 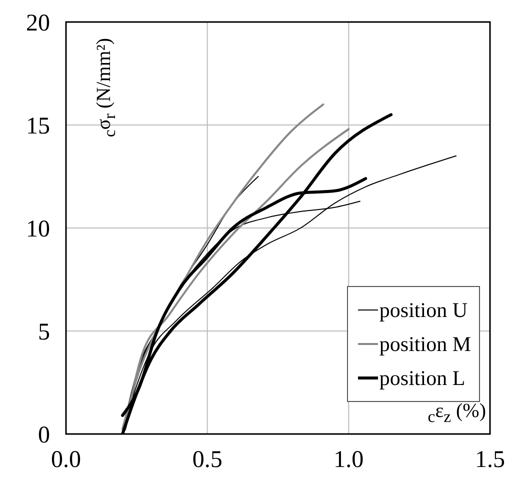 I want to click on legend-label: position U, so click(x=423, y=310).